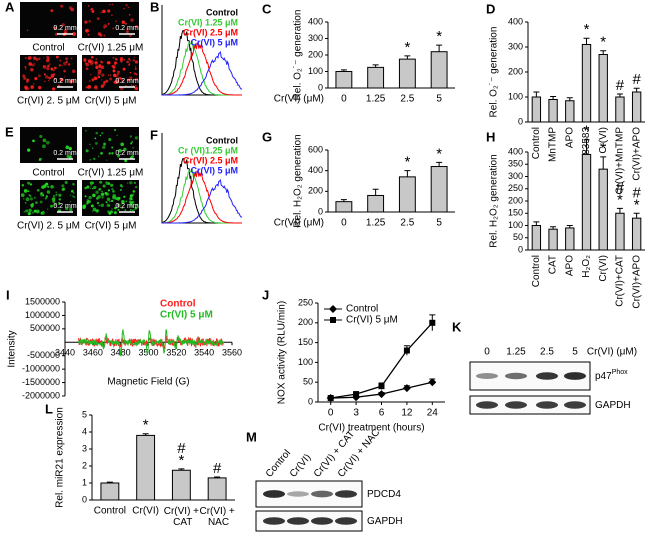  Describe the element at coordinates (8, 294) in the screenshot. I see `panel-letter: I` at that location.